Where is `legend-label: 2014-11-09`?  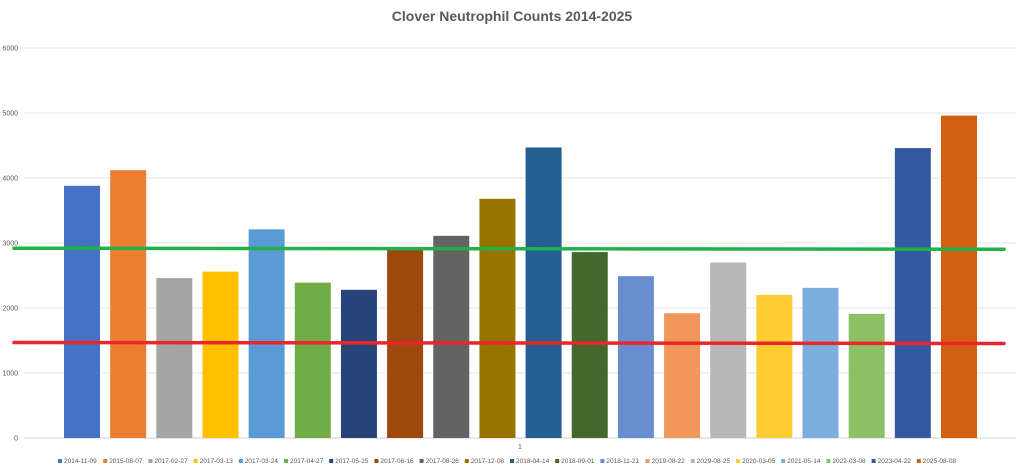
legend-label: 2014-11-09 is located at coordinates (80, 461).